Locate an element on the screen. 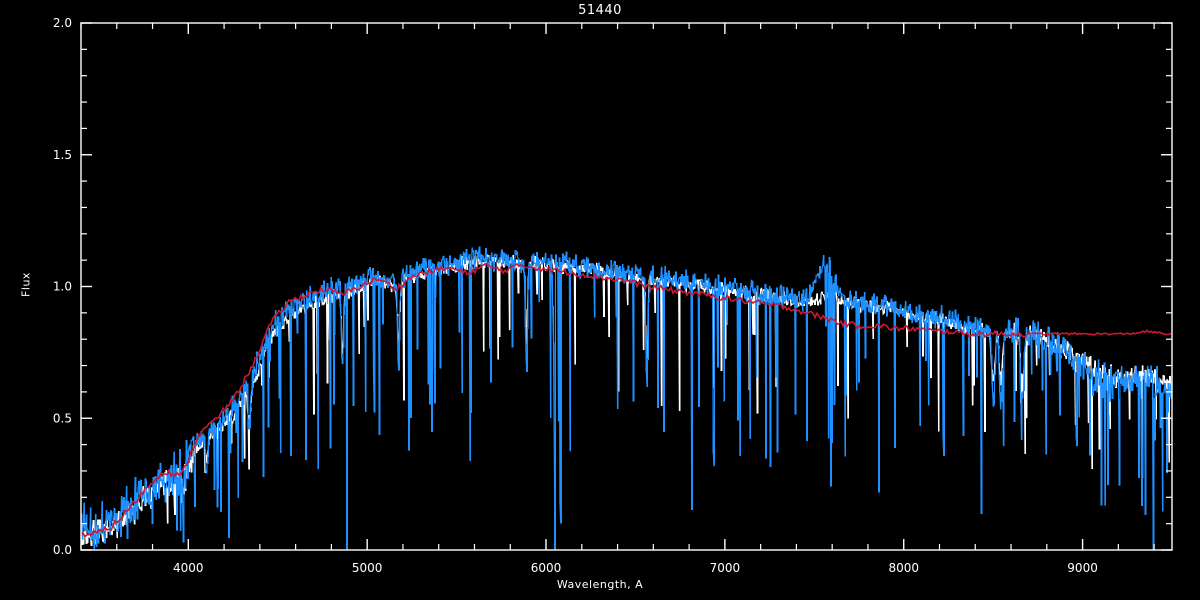  x-tick-label: 4000 is located at coordinates (188, 568).